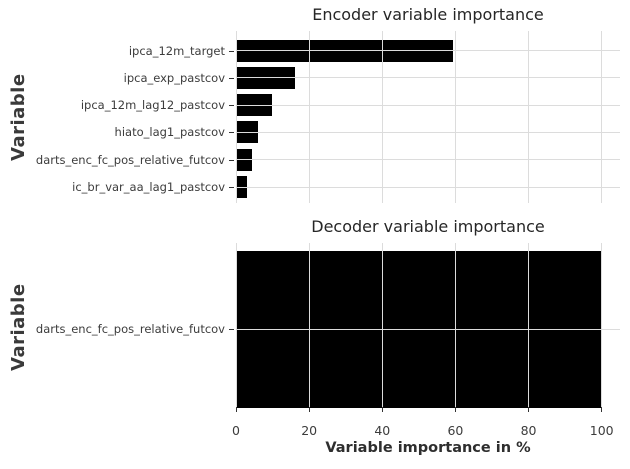 The width and height of the screenshot is (630, 469). What do you see at coordinates (428, 78) in the screenshot?
I see `gridline-y-ipca_exp_pastcov` at bounding box center [428, 78].